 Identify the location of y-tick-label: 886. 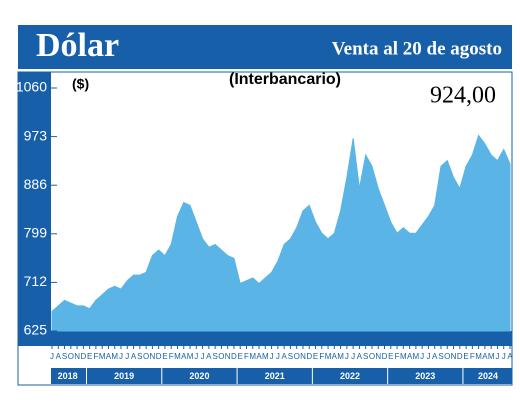
(36, 184).